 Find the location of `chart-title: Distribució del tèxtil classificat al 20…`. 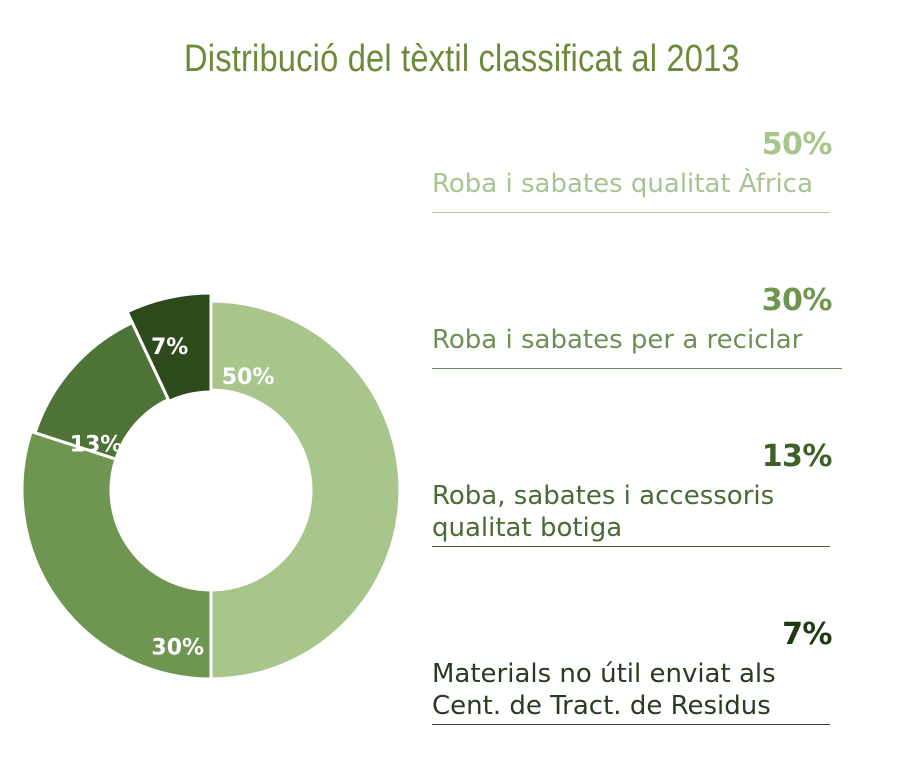

chart-title: Distribució del tèxtil classificat al 20… is located at coordinates (462, 59).